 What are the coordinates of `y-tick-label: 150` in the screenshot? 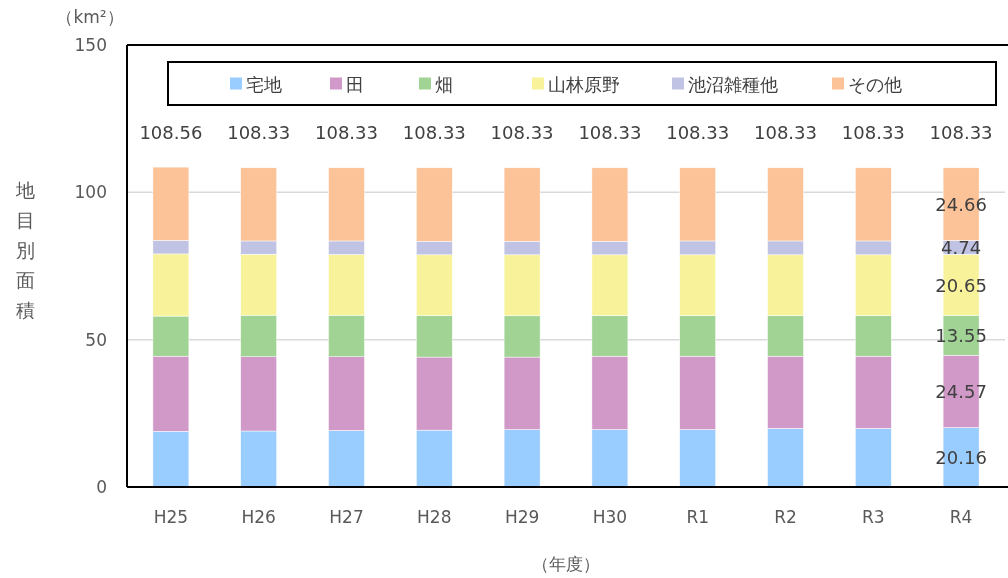 It's located at (90, 45).